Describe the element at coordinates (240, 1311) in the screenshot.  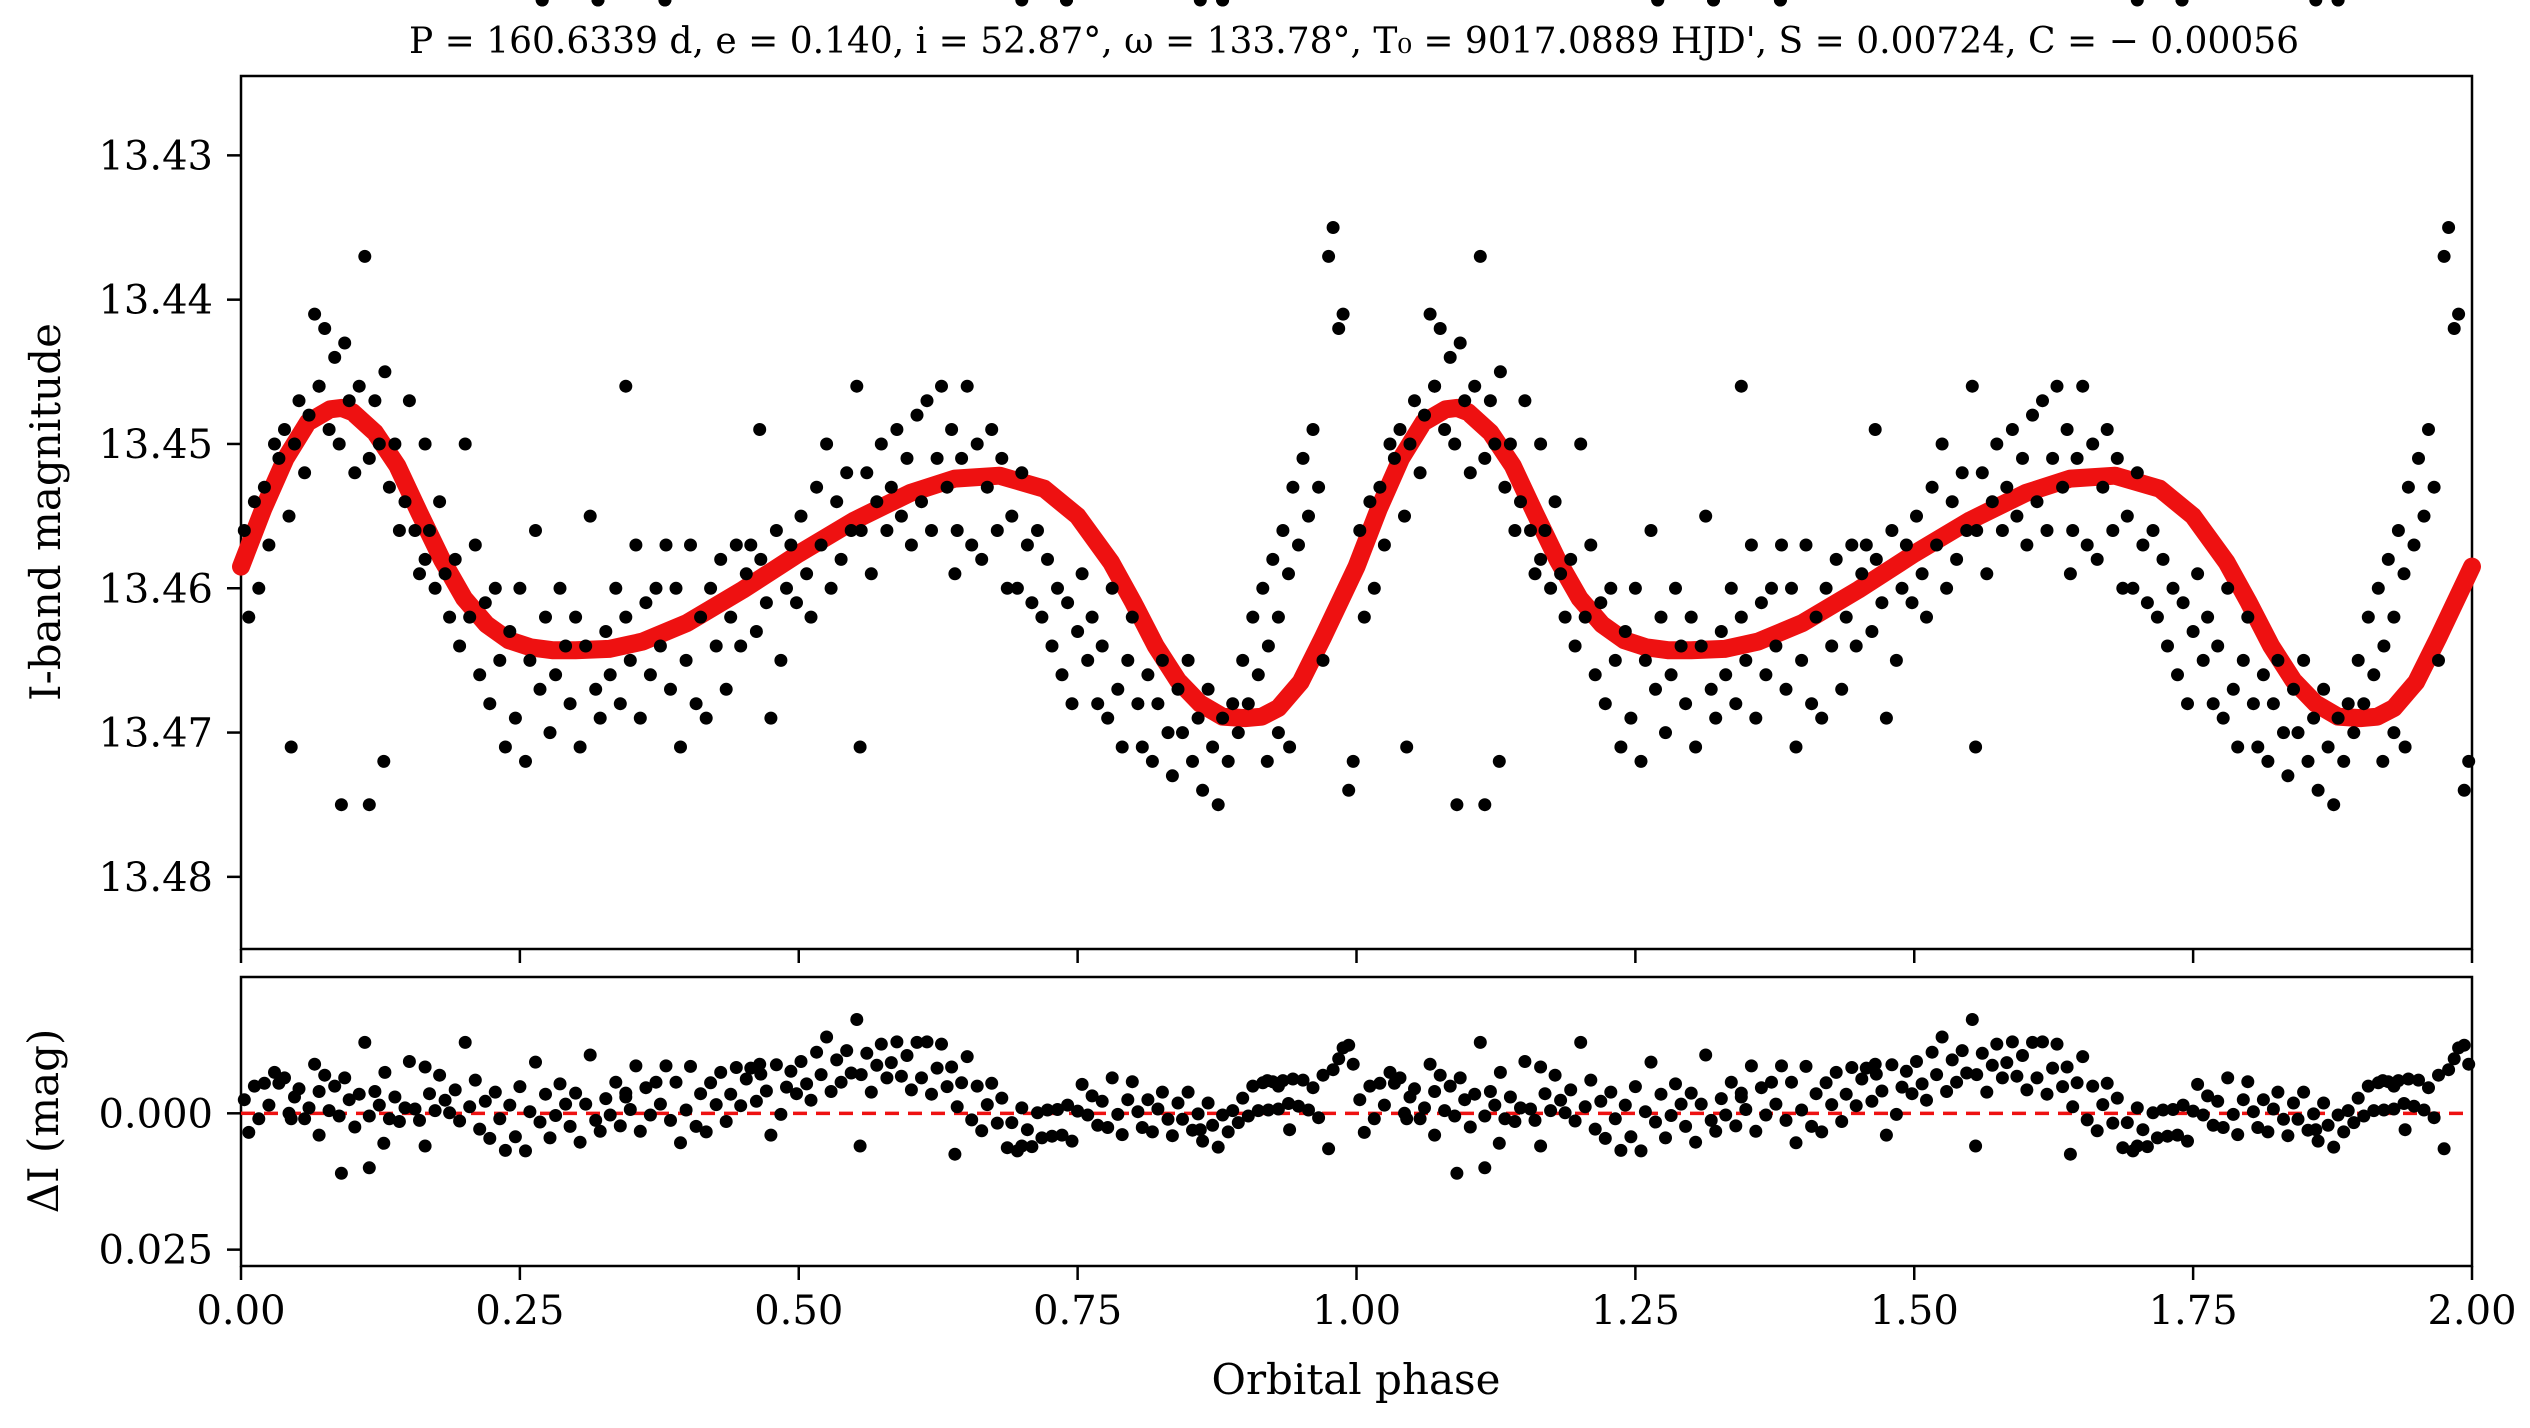
I see `bottom-x-tick-label: 0.00` at that location.